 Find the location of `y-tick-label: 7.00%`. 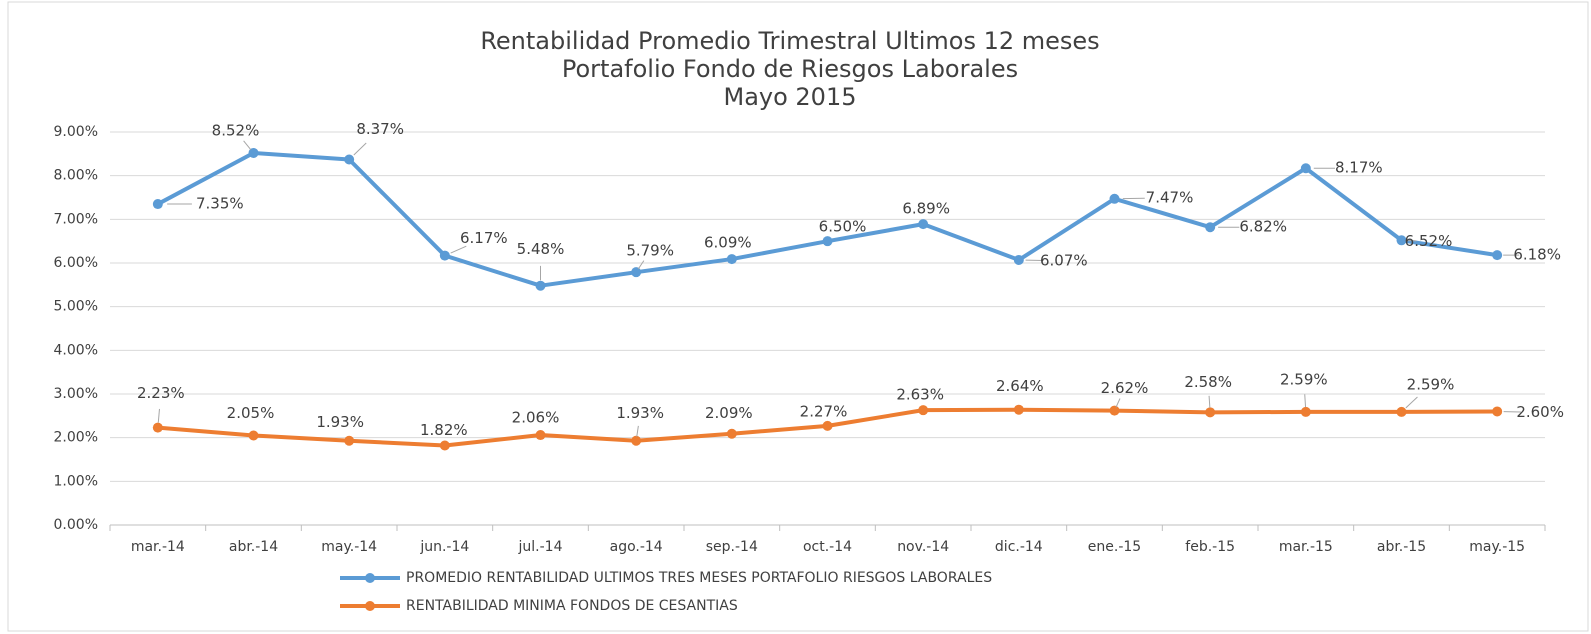

y-tick-label: 7.00% is located at coordinates (76, 219).